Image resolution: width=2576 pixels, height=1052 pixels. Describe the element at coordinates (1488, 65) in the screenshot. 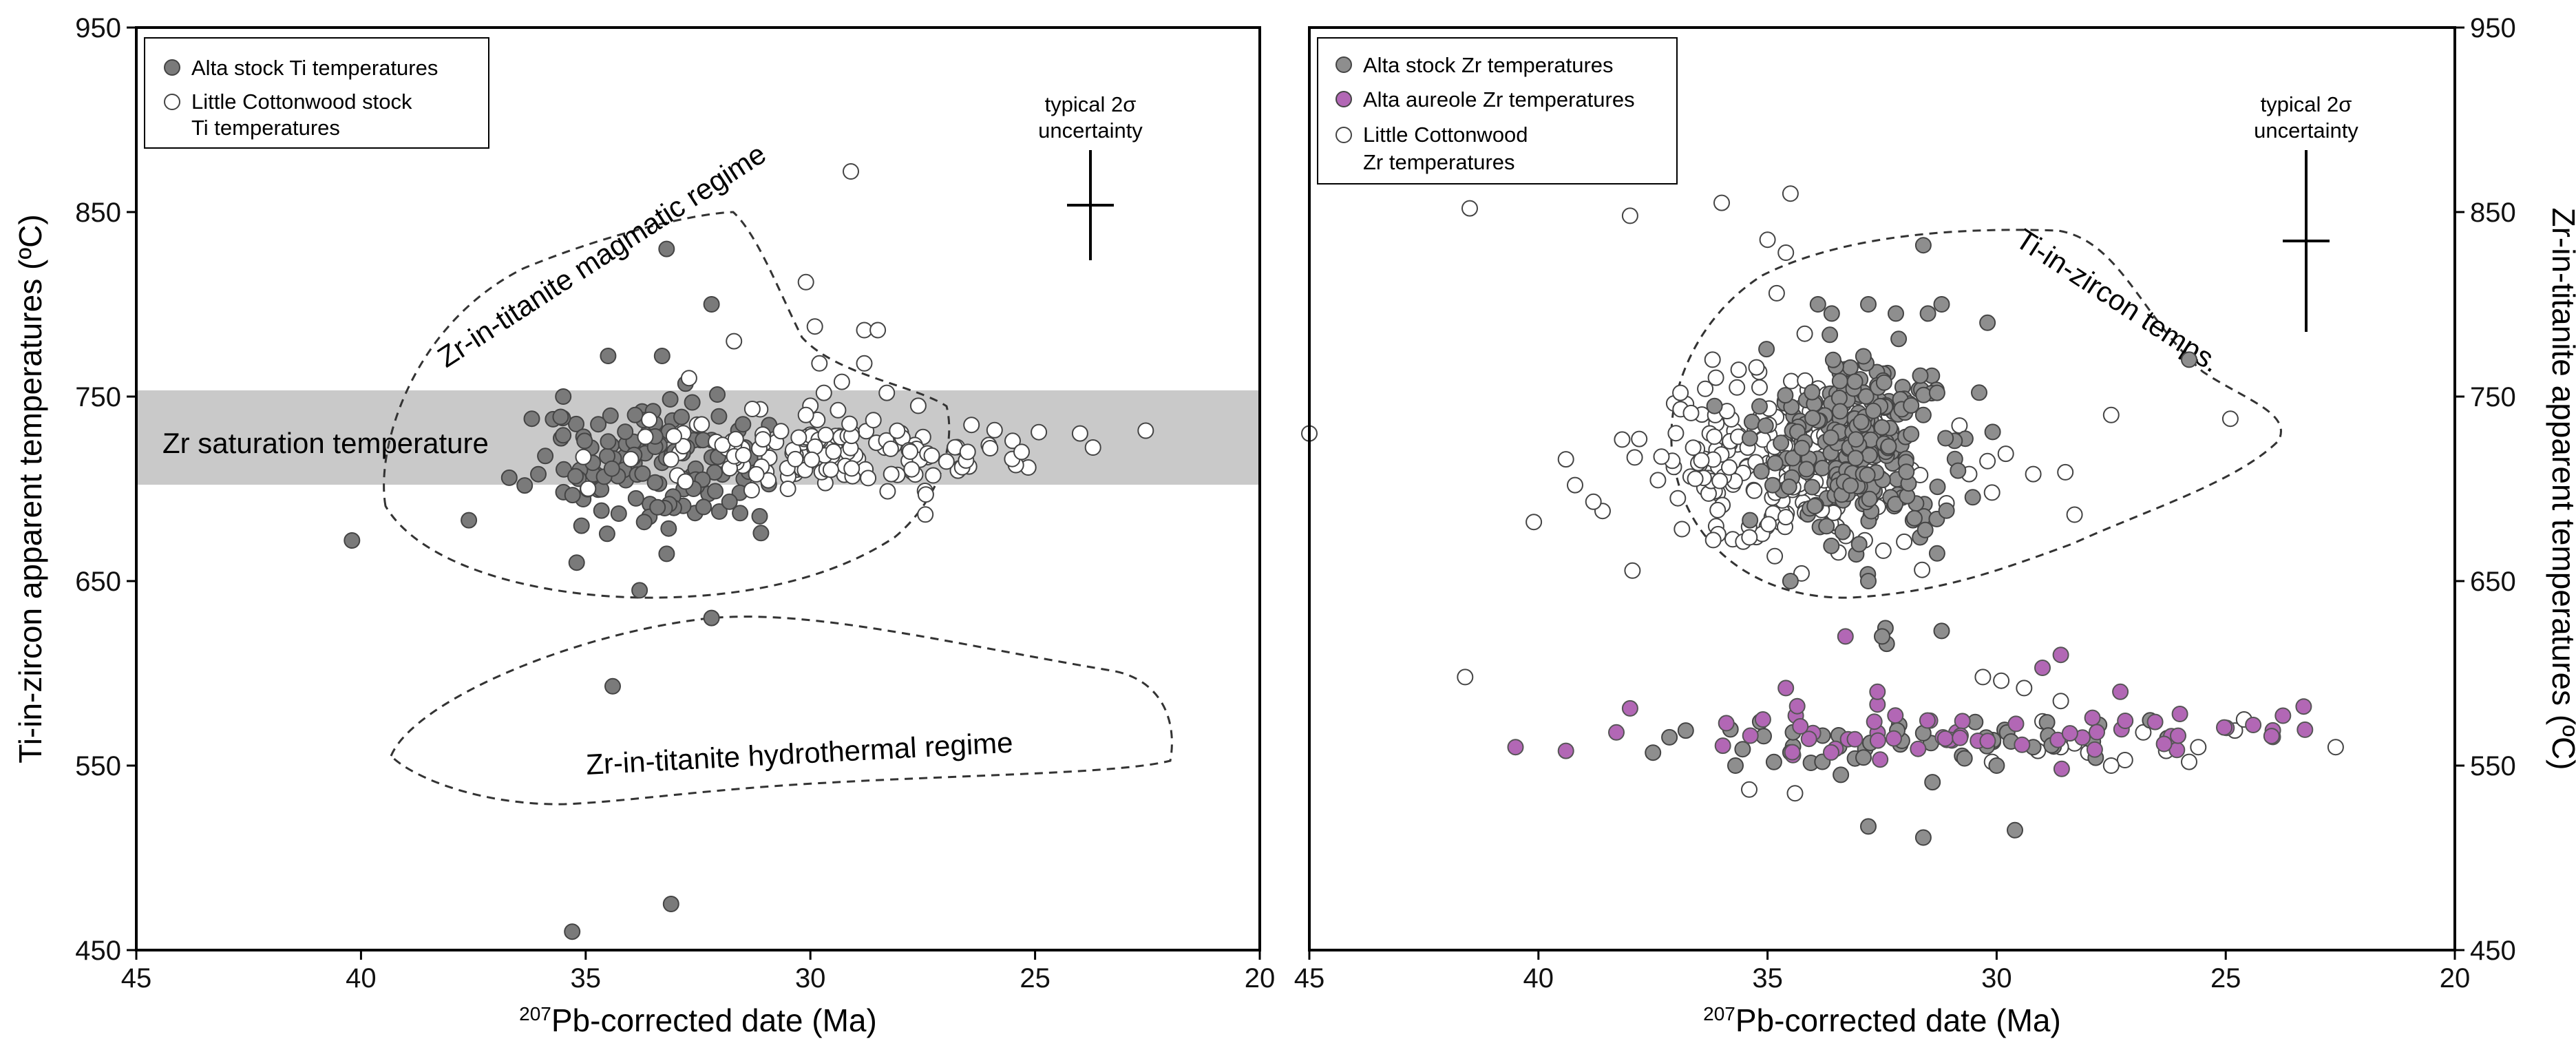

I see `legend-label-alta-zr: Alta stock Zr temperatures` at that location.